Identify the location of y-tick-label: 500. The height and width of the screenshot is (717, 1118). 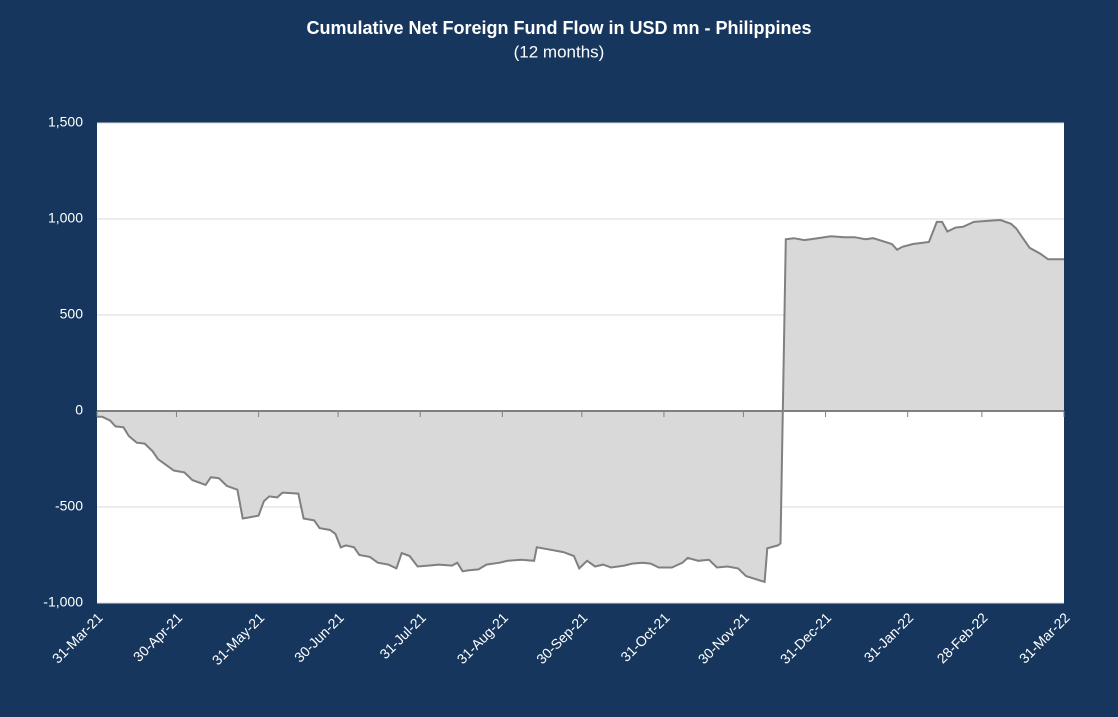
(72, 314).